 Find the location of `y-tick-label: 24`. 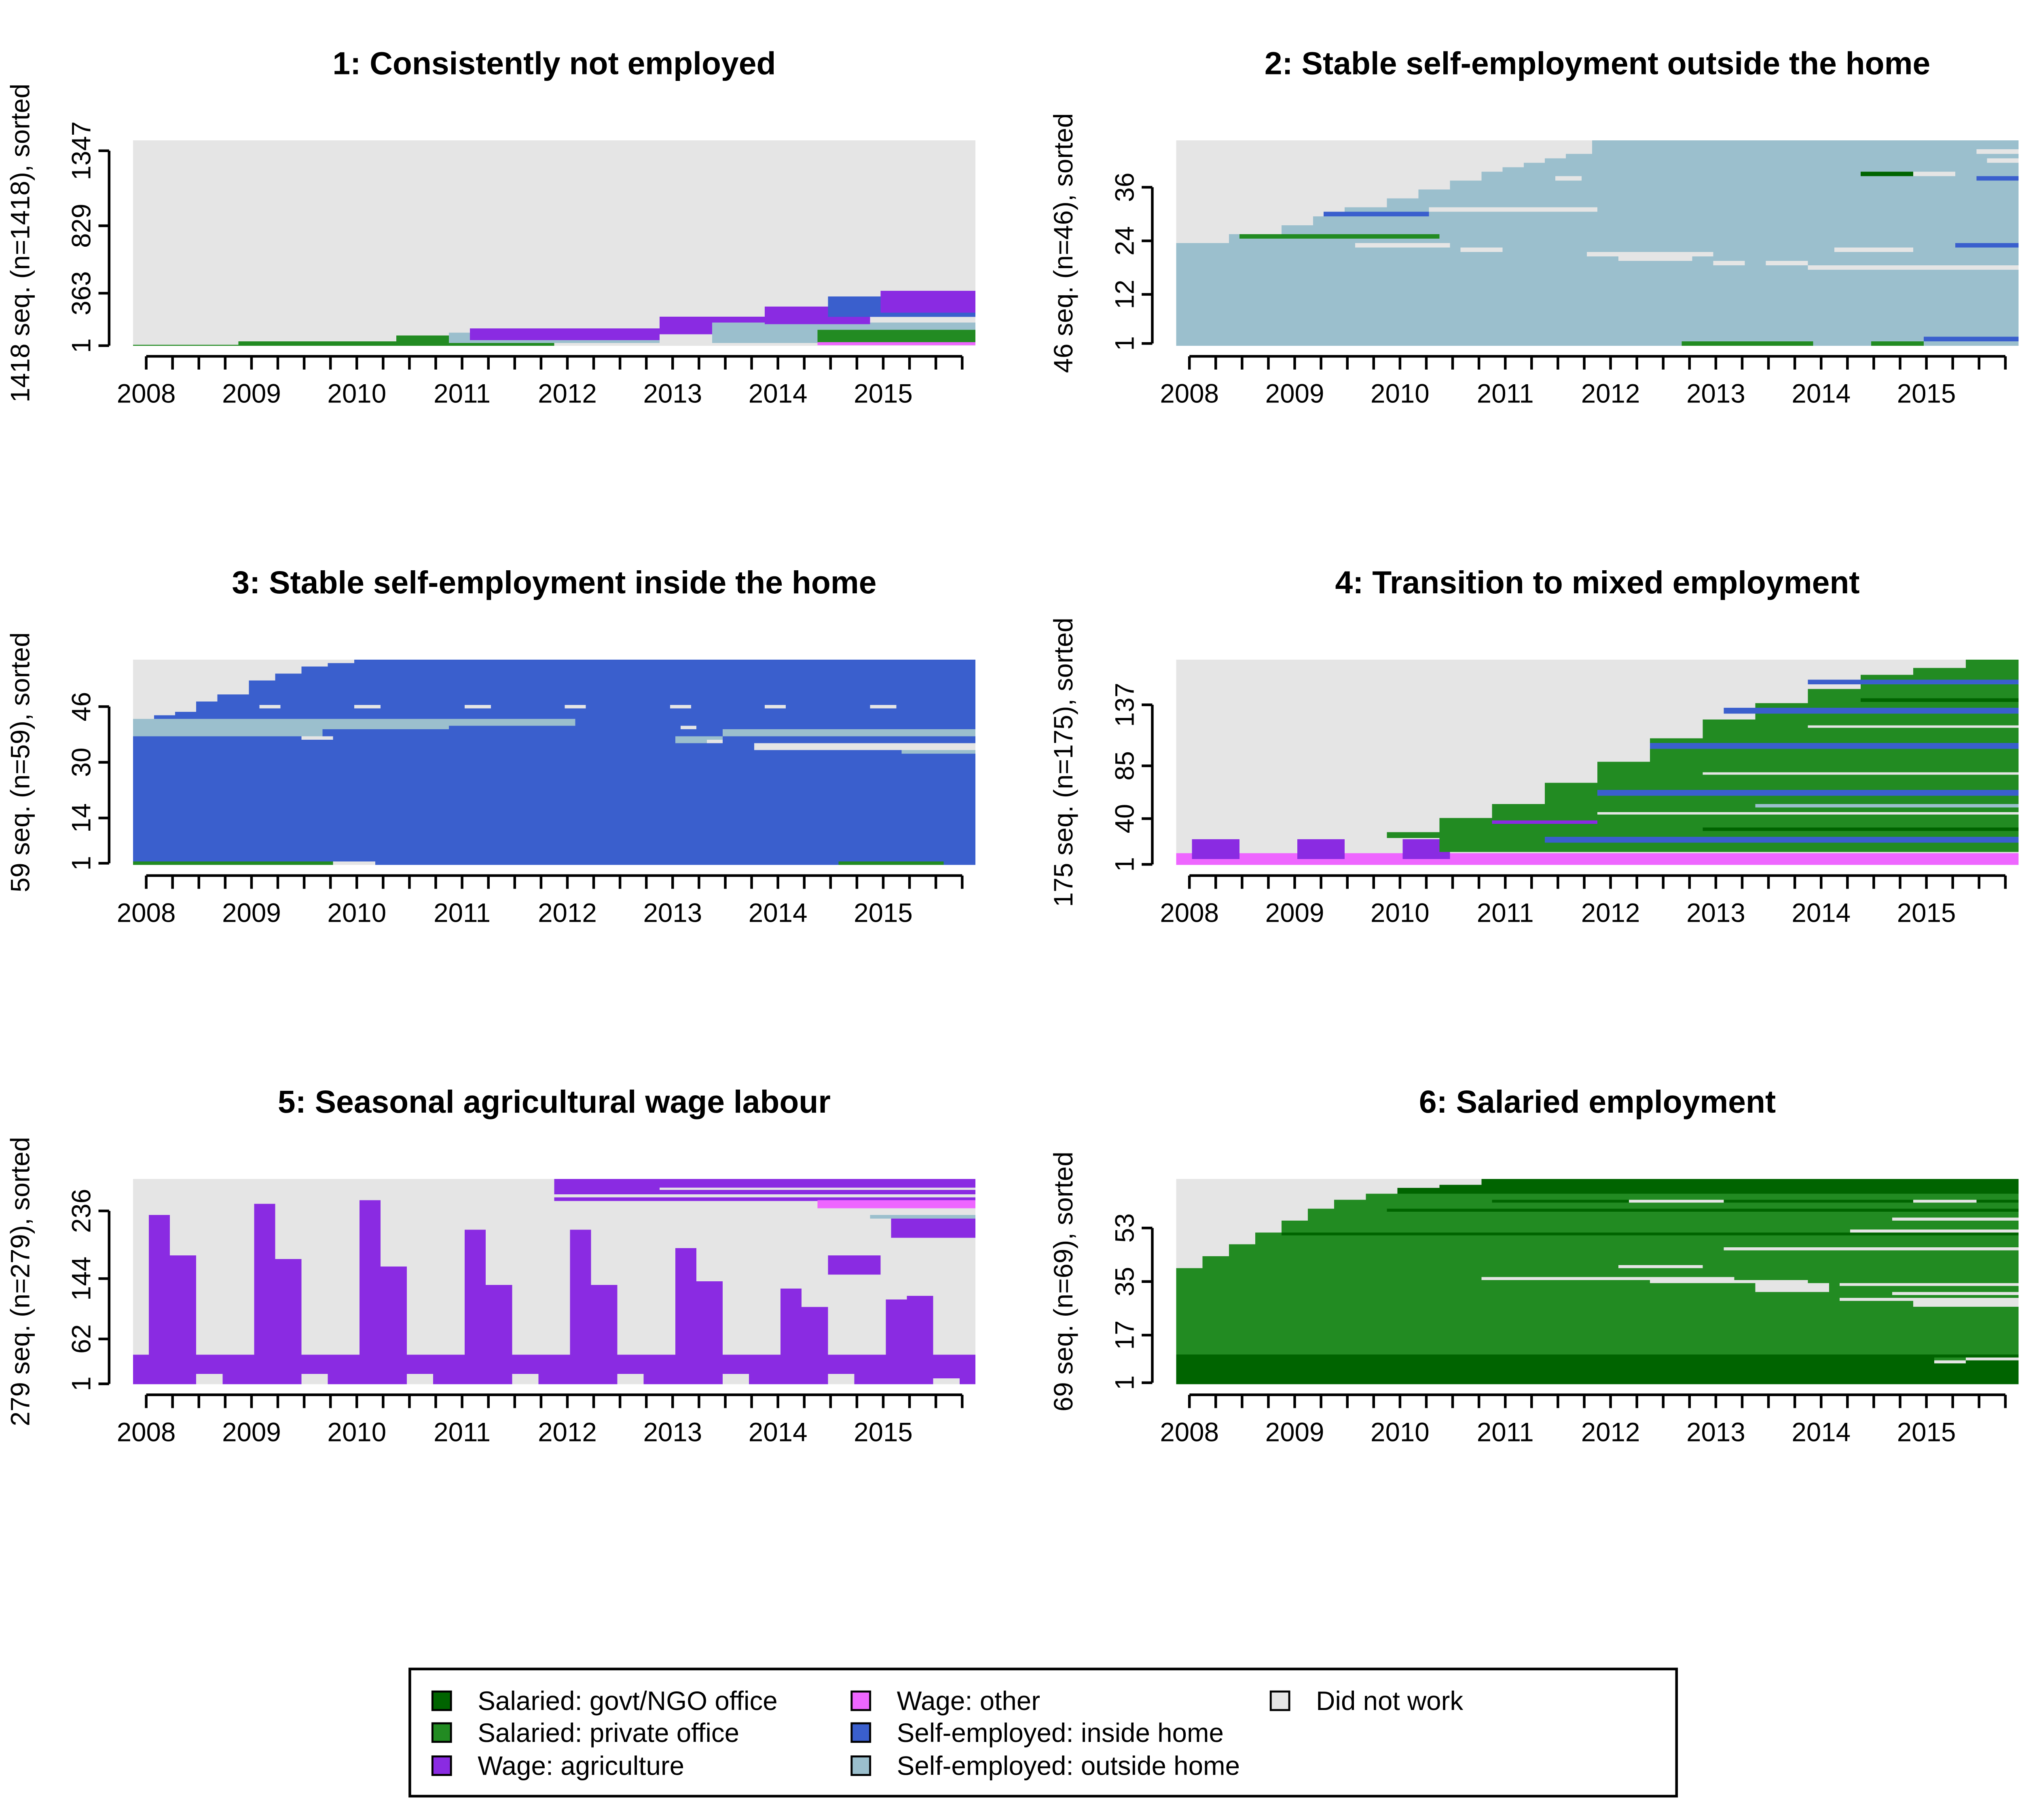

y-tick-label: 24 is located at coordinates (1124, 241).